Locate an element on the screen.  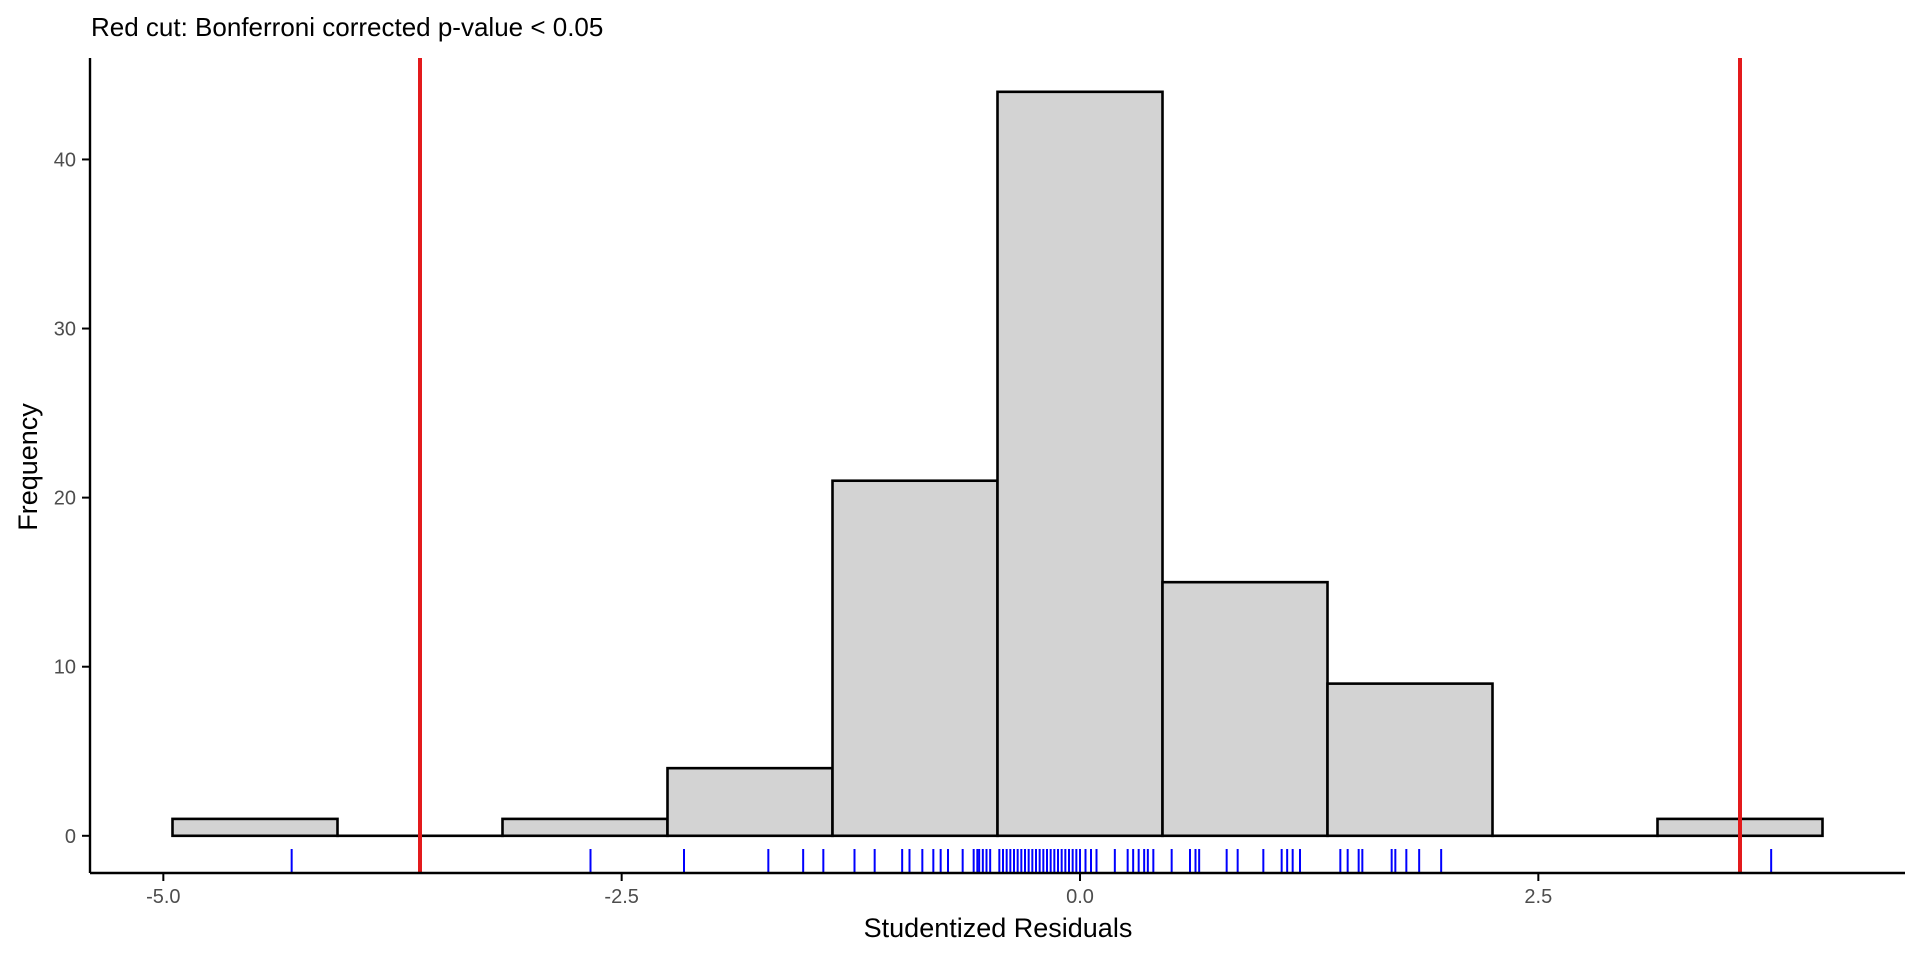
x-axis-ticks: -5.0 -2.5 0.0 2.5 is located at coordinates (849, 890).